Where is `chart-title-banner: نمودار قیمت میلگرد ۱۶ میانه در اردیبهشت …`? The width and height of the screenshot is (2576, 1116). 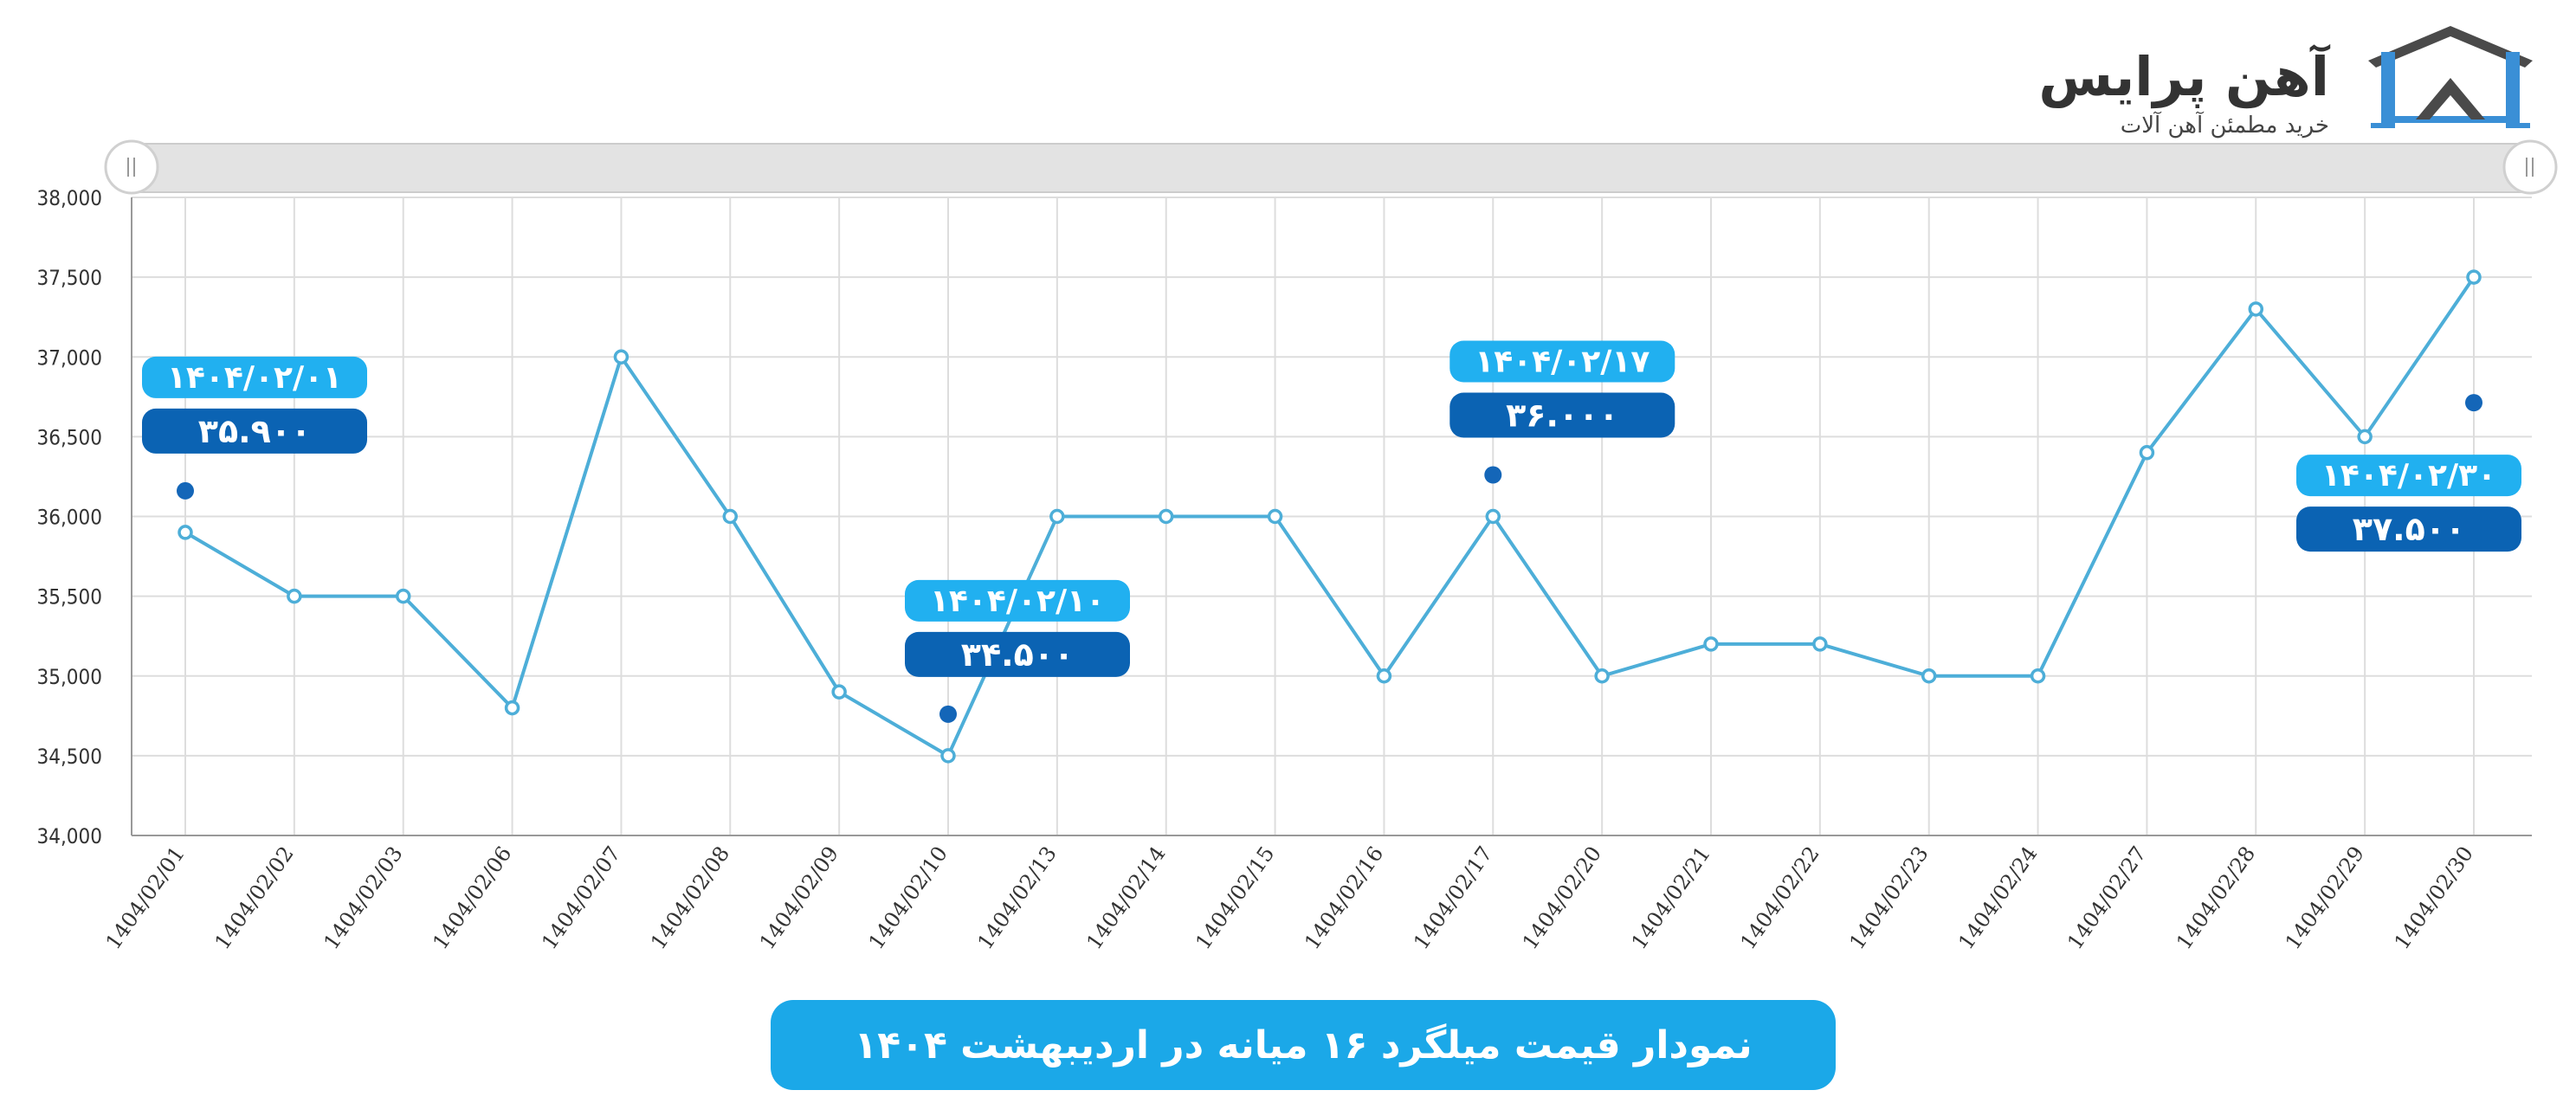 chart-title-banner: نمودار قیمت میلگرد ۱۶ میانه در اردیبهشت … is located at coordinates (1303, 1045).